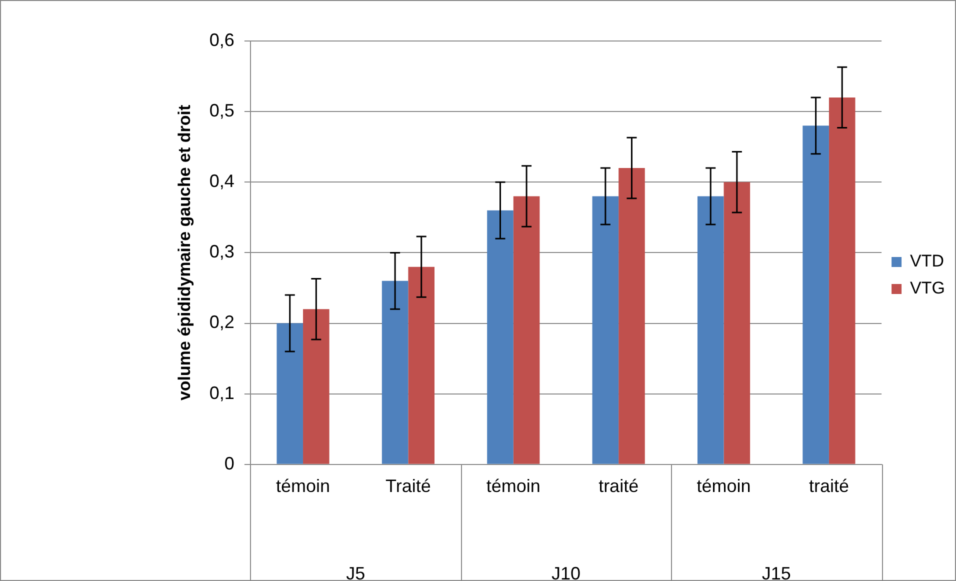 The image size is (956, 581). Describe the element at coordinates (221, 252) in the screenshot. I see `y-tick-label: 0,3` at that location.